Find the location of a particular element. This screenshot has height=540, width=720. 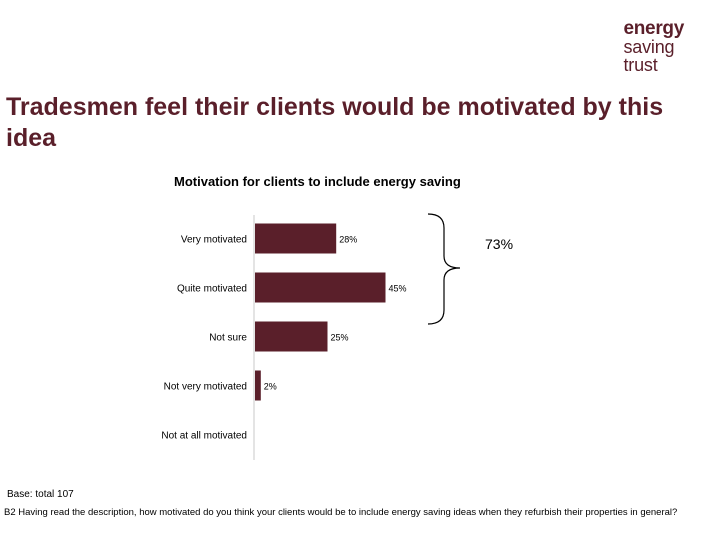

category-label: Not sure is located at coordinates (228, 338).